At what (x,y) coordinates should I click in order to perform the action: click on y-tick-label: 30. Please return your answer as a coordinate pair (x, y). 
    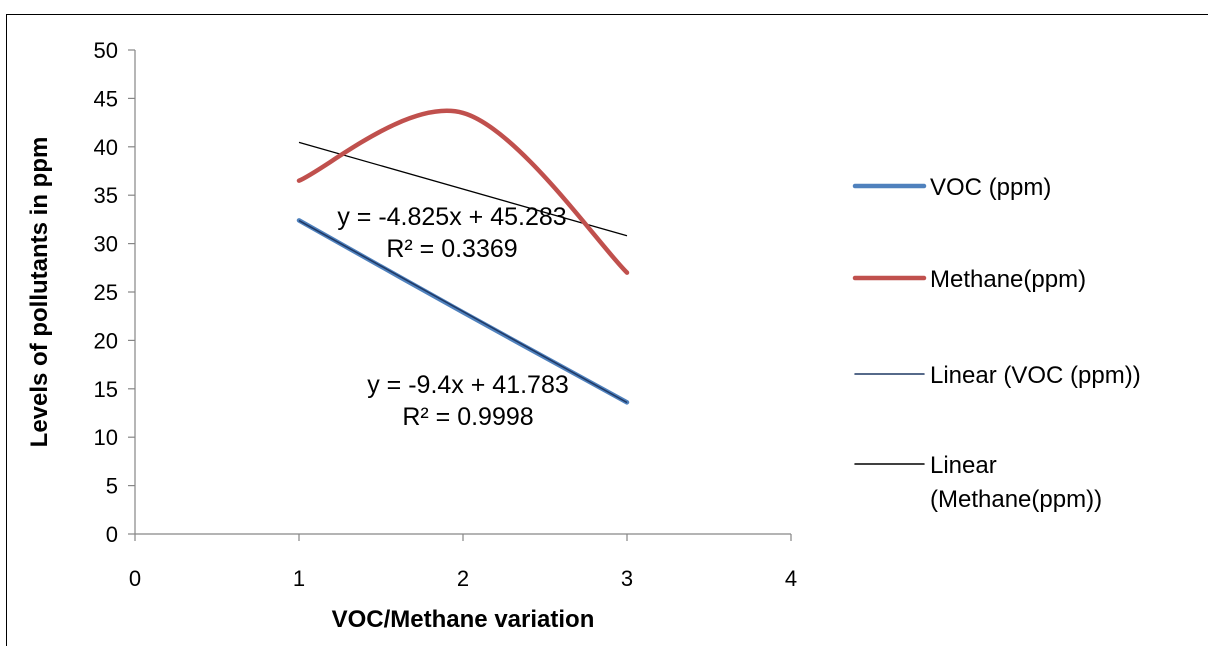
    Looking at the image, I should click on (106, 244).